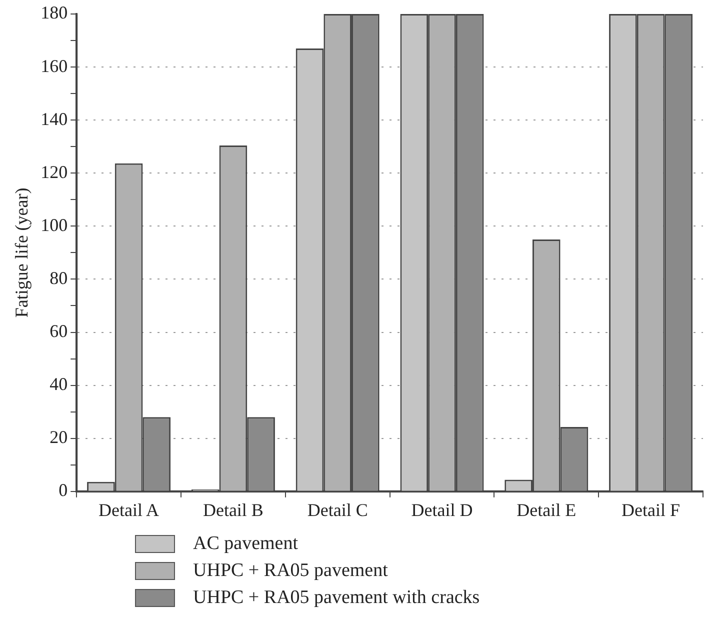  Describe the element at coordinates (290, 571) in the screenshot. I see `legend-label: UHPC + RA05 pavement` at that location.